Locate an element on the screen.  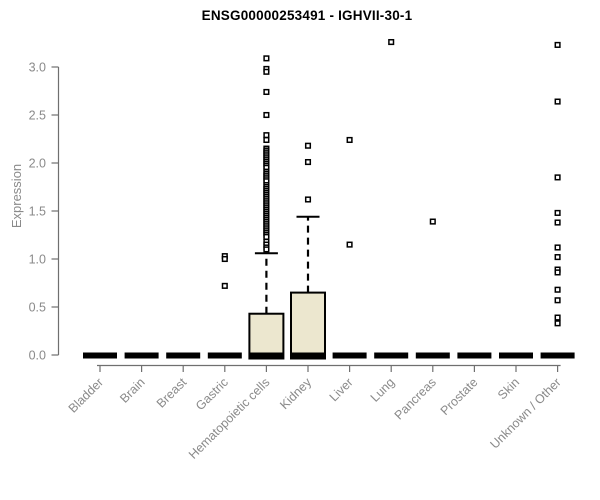
x-tick-label: Skin is located at coordinates (508, 388).